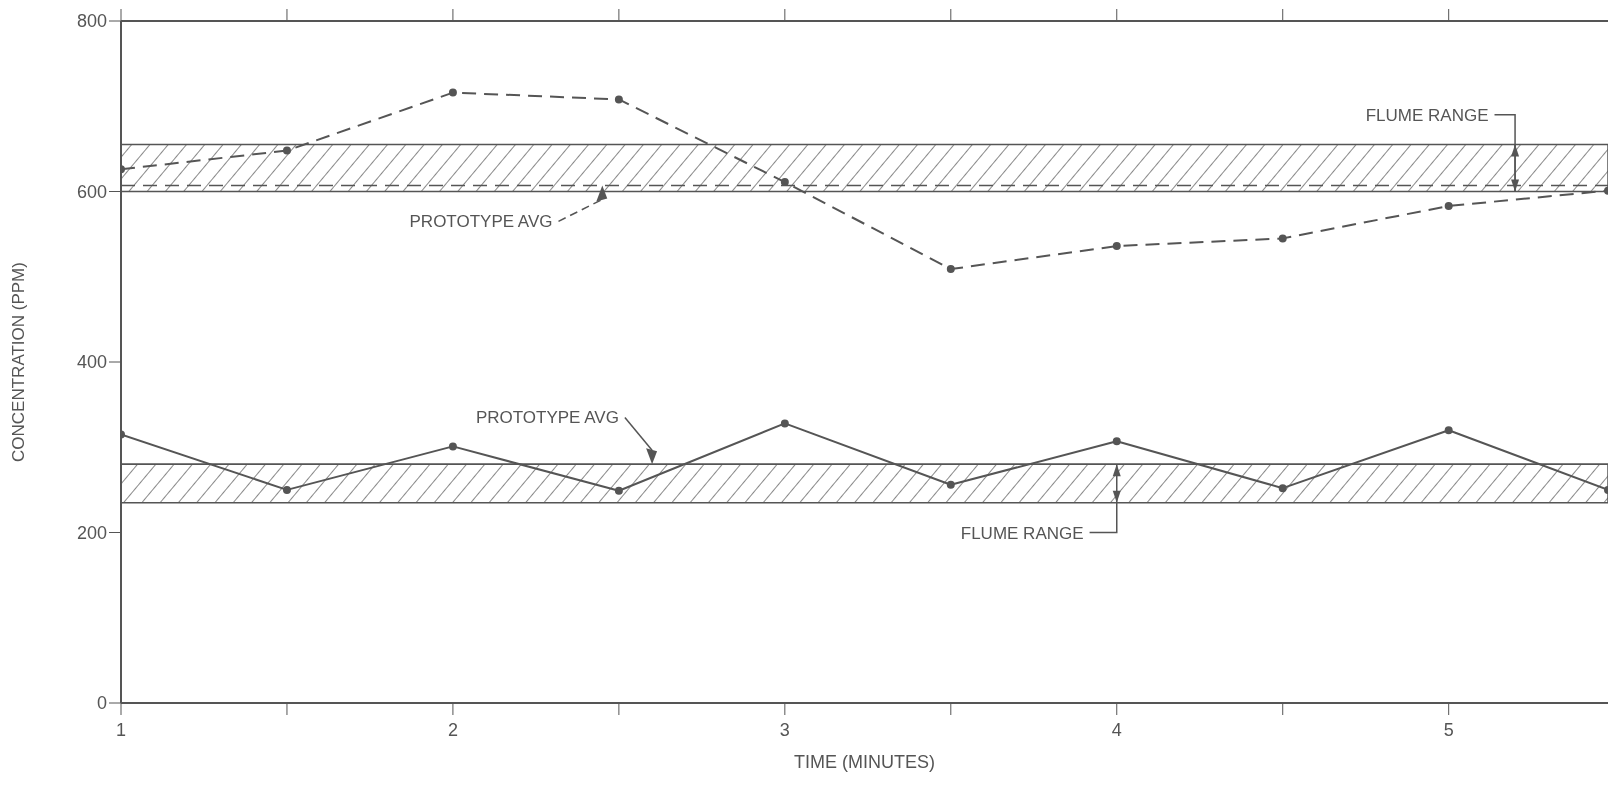  What do you see at coordinates (19, 362) in the screenshot?
I see `y-axis-title: CONCENTRATION (PPM)` at bounding box center [19, 362].